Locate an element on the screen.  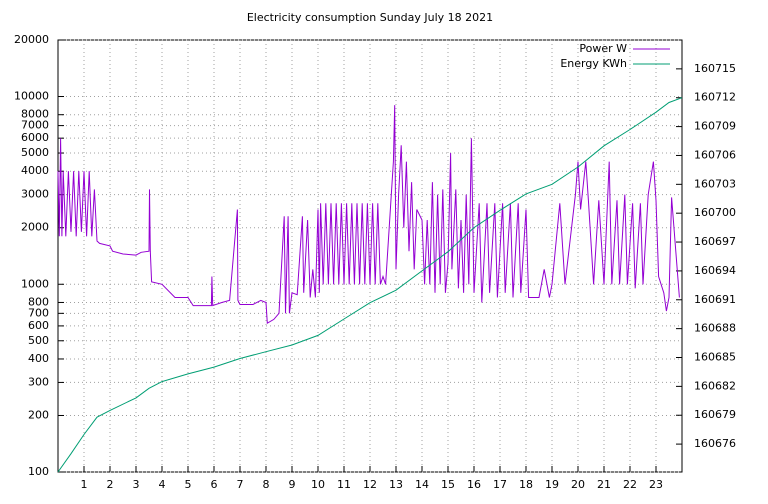
y2-tick-label: 160685 is located at coordinates (715, 357).